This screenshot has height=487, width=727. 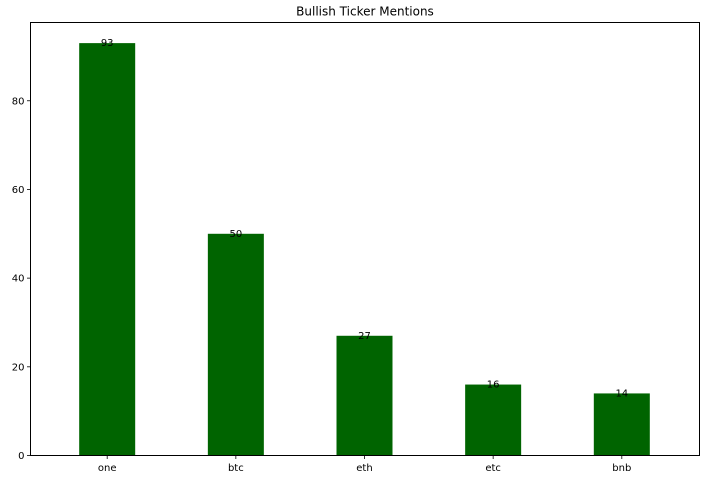 What do you see at coordinates (493, 385) in the screenshot?
I see `data-label-etc: 16` at bounding box center [493, 385].